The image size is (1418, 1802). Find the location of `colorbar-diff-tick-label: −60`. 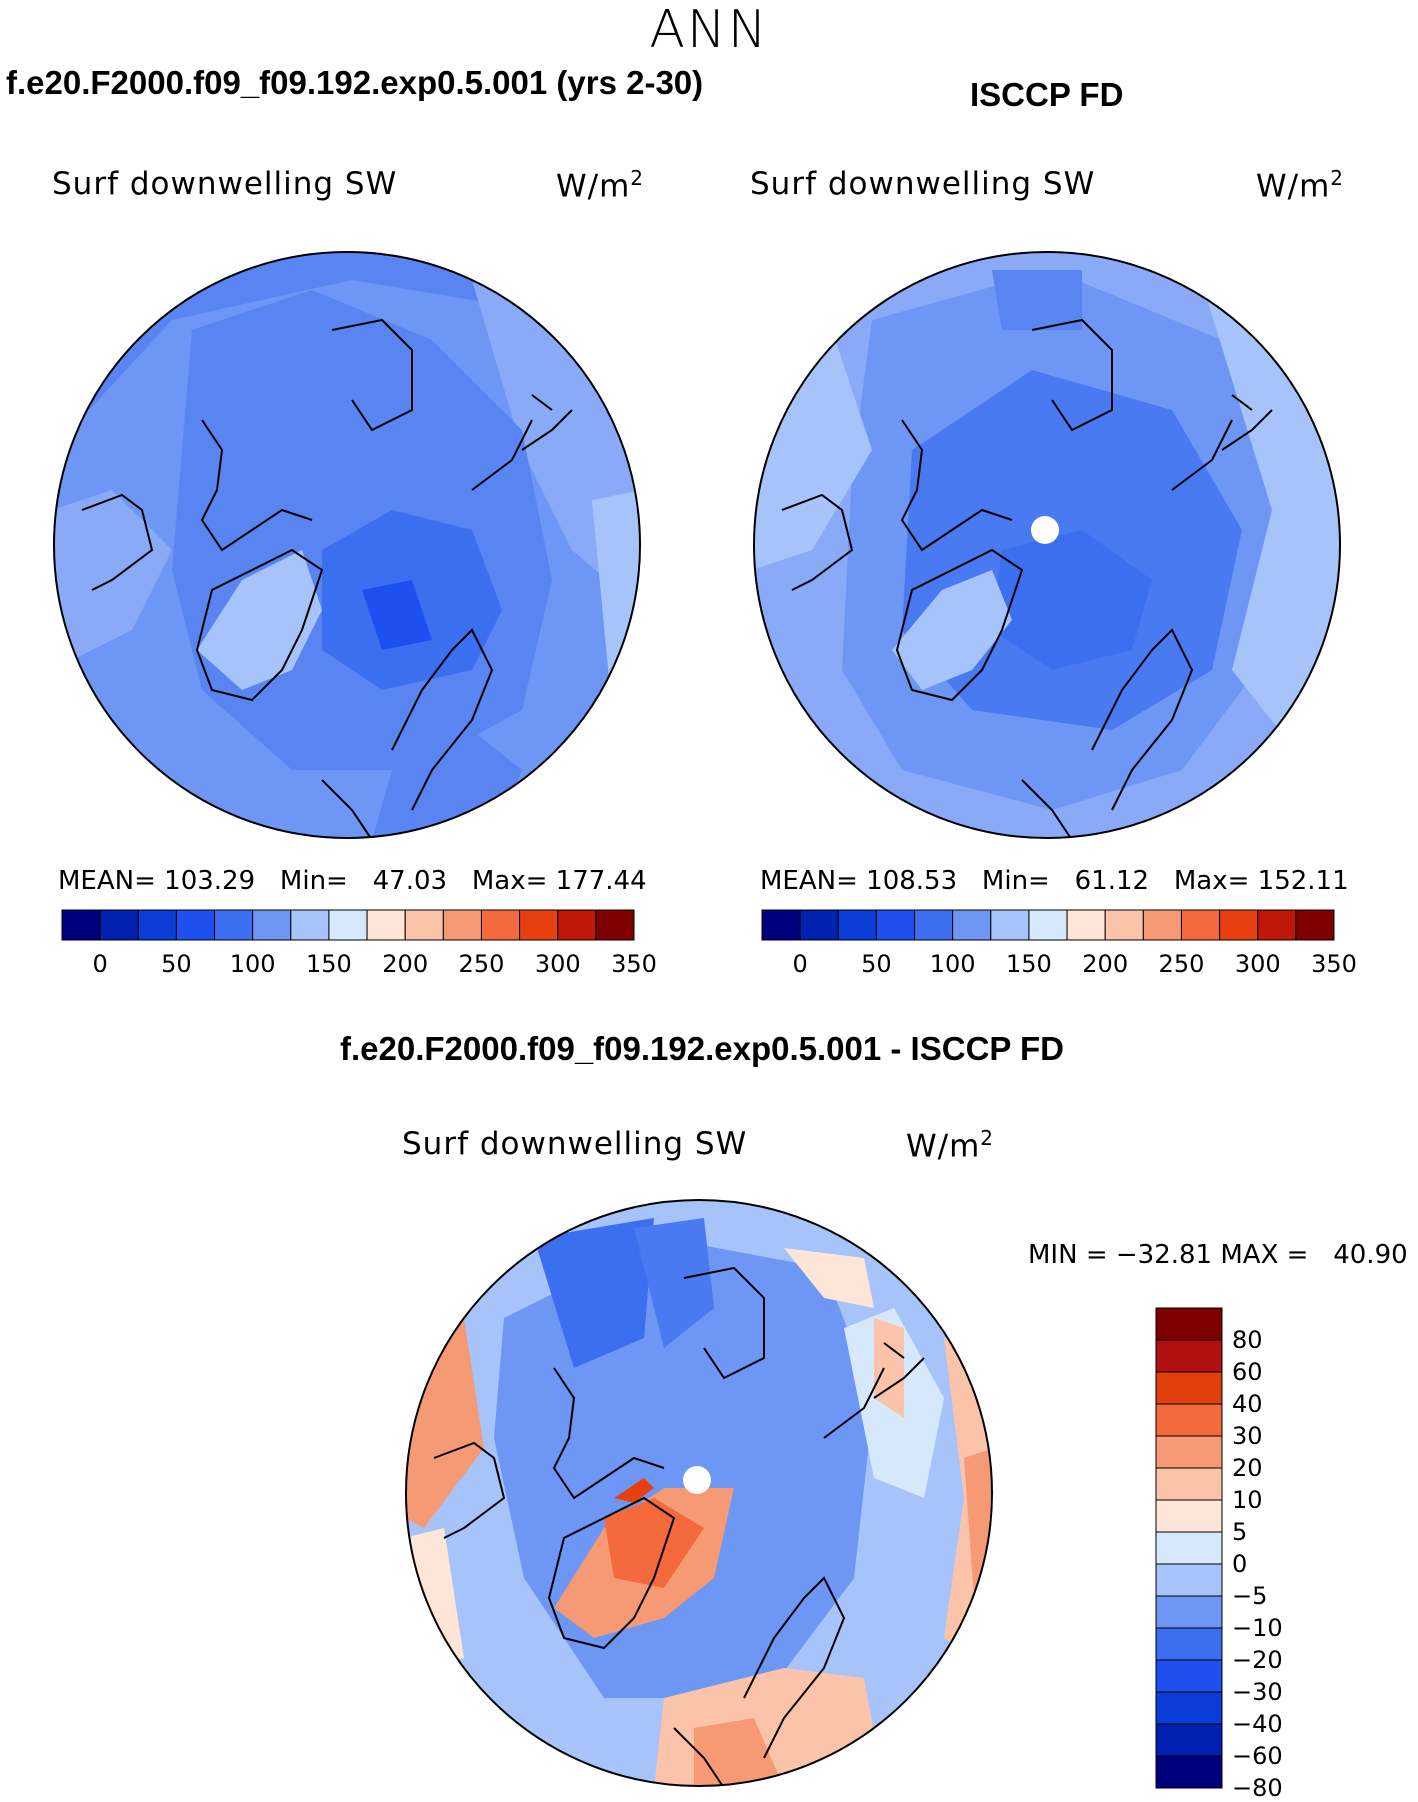

colorbar-diff-tick-label: −60 is located at coordinates (1257, 1756).